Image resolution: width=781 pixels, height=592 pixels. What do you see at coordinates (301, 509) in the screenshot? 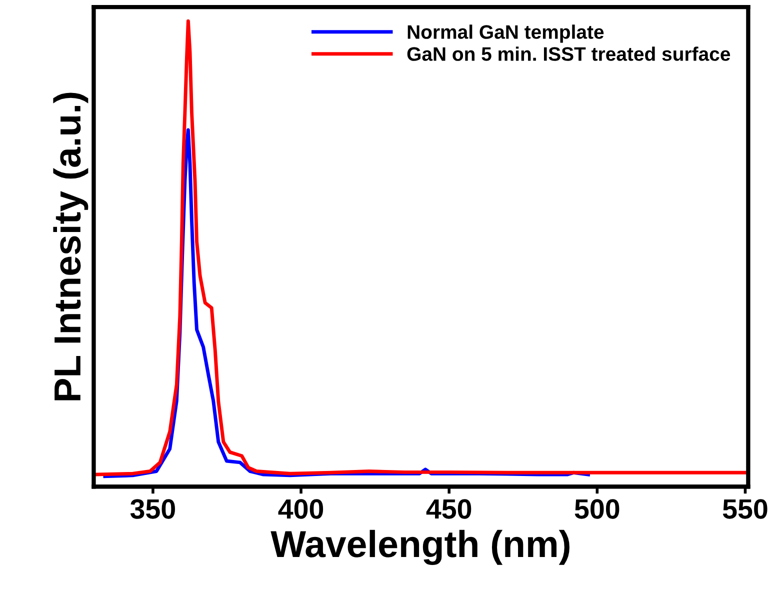
I see `x-tick-label: 400` at bounding box center [301, 509].